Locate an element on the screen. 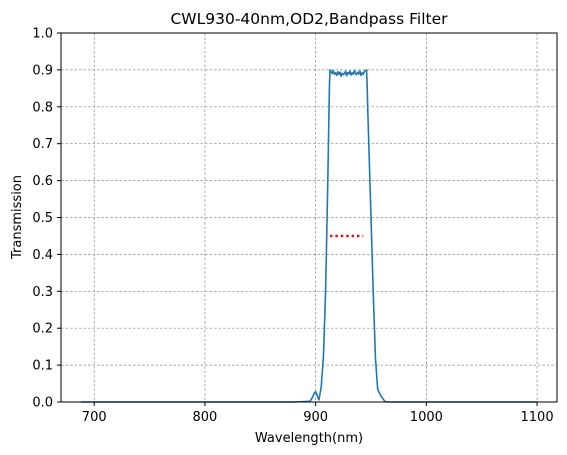 Image resolution: width=567 pixels, height=455 pixels. y-tick-label: 0.4 is located at coordinates (42, 255).